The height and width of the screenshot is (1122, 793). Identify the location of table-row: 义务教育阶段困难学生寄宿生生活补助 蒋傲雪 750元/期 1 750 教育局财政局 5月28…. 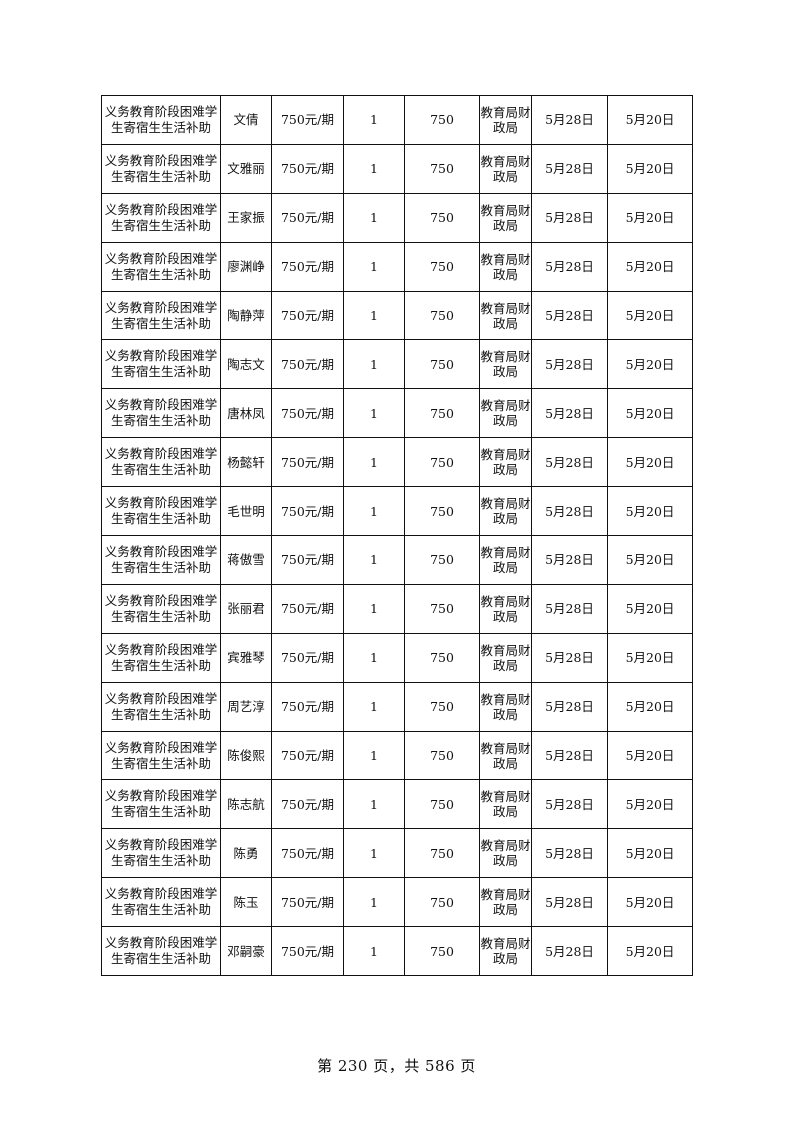
(397, 560).